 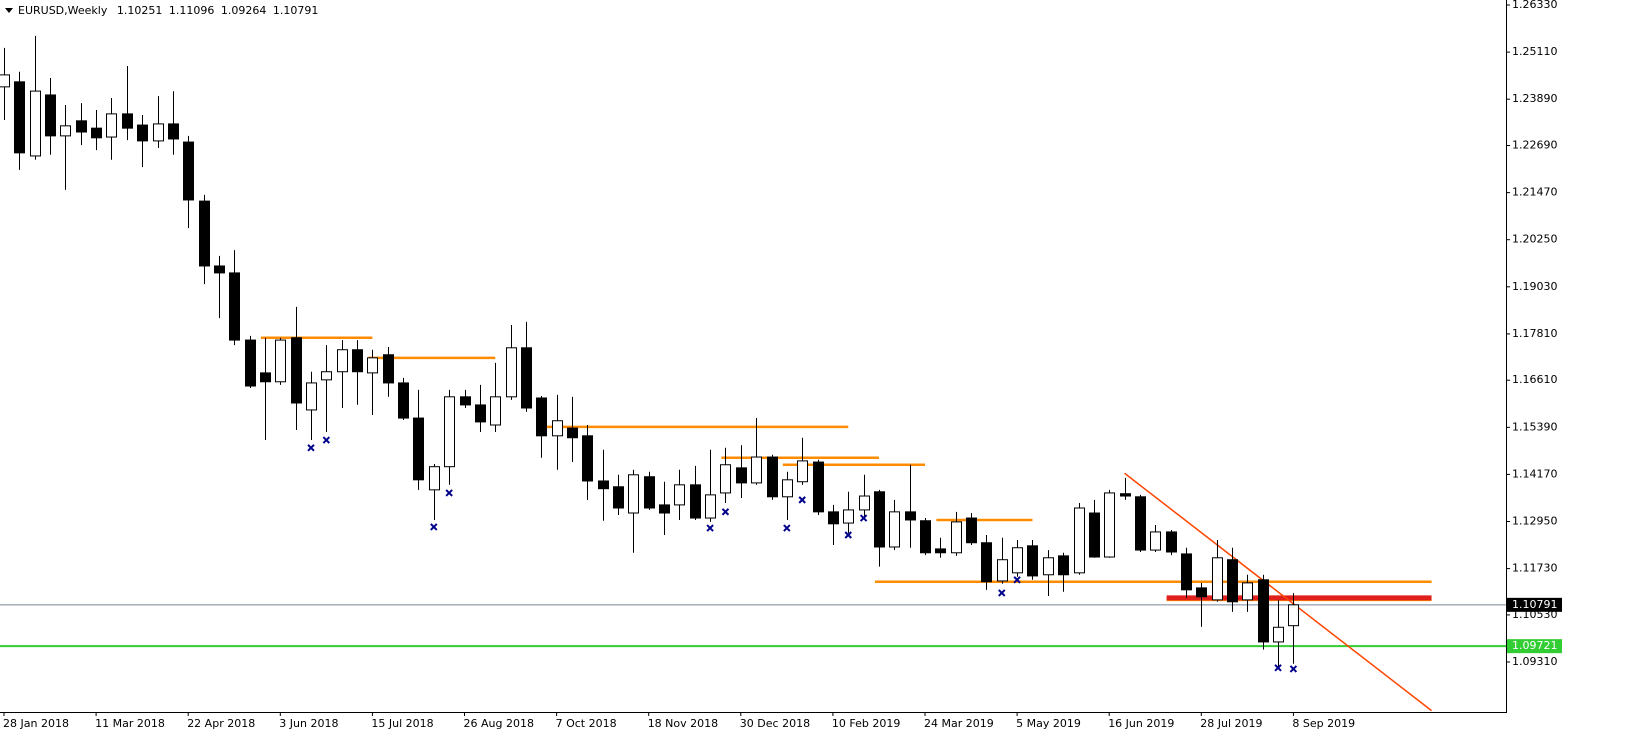 What do you see at coordinates (1535, 426) in the screenshot?
I see `y-tick-label: 1.15390` at bounding box center [1535, 426].